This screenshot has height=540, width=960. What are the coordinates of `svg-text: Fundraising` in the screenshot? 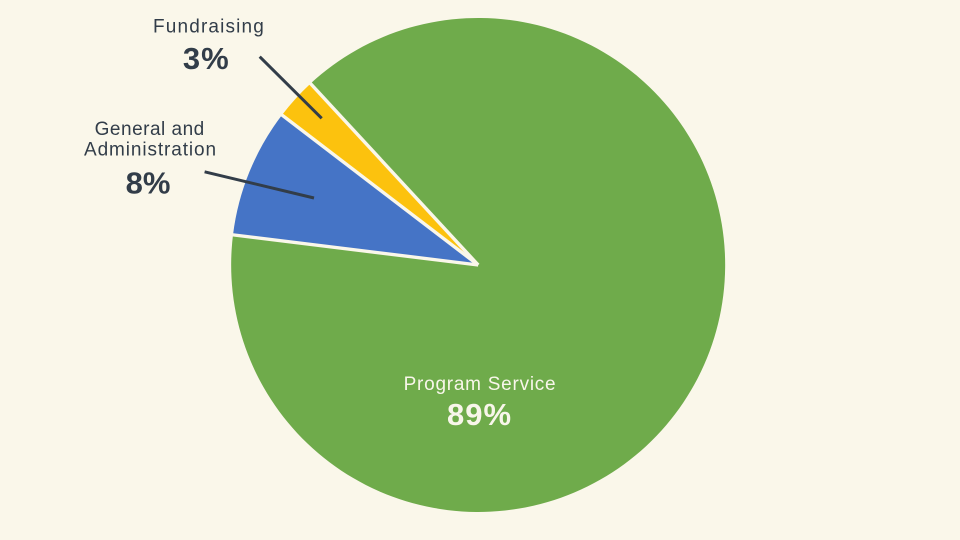 It's located at (209, 26).